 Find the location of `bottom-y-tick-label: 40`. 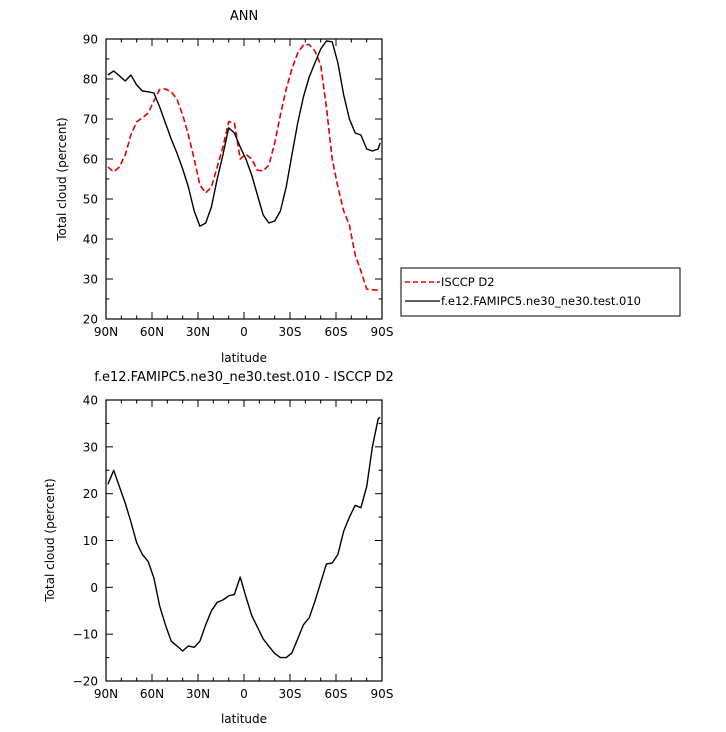

bottom-y-tick-label: 40 is located at coordinates (90, 401).